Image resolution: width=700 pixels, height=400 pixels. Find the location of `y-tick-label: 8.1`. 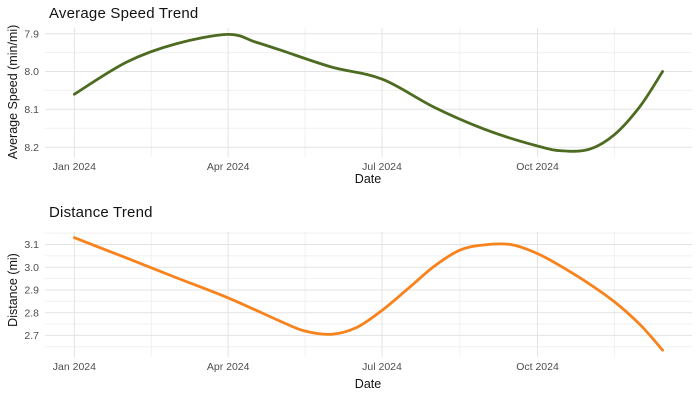

y-tick-label: 8.1 is located at coordinates (31, 110).